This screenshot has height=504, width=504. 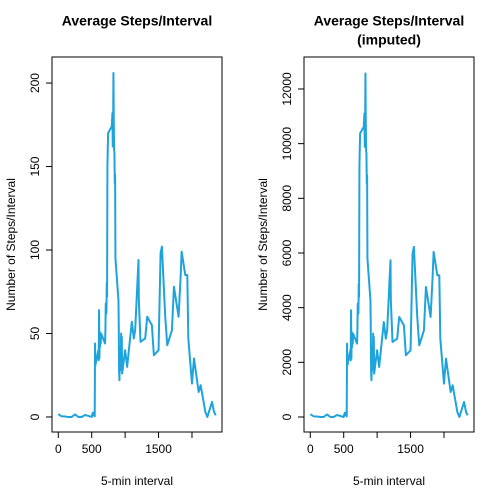 I want to click on y-tick-label: 200, so click(x=35, y=83).